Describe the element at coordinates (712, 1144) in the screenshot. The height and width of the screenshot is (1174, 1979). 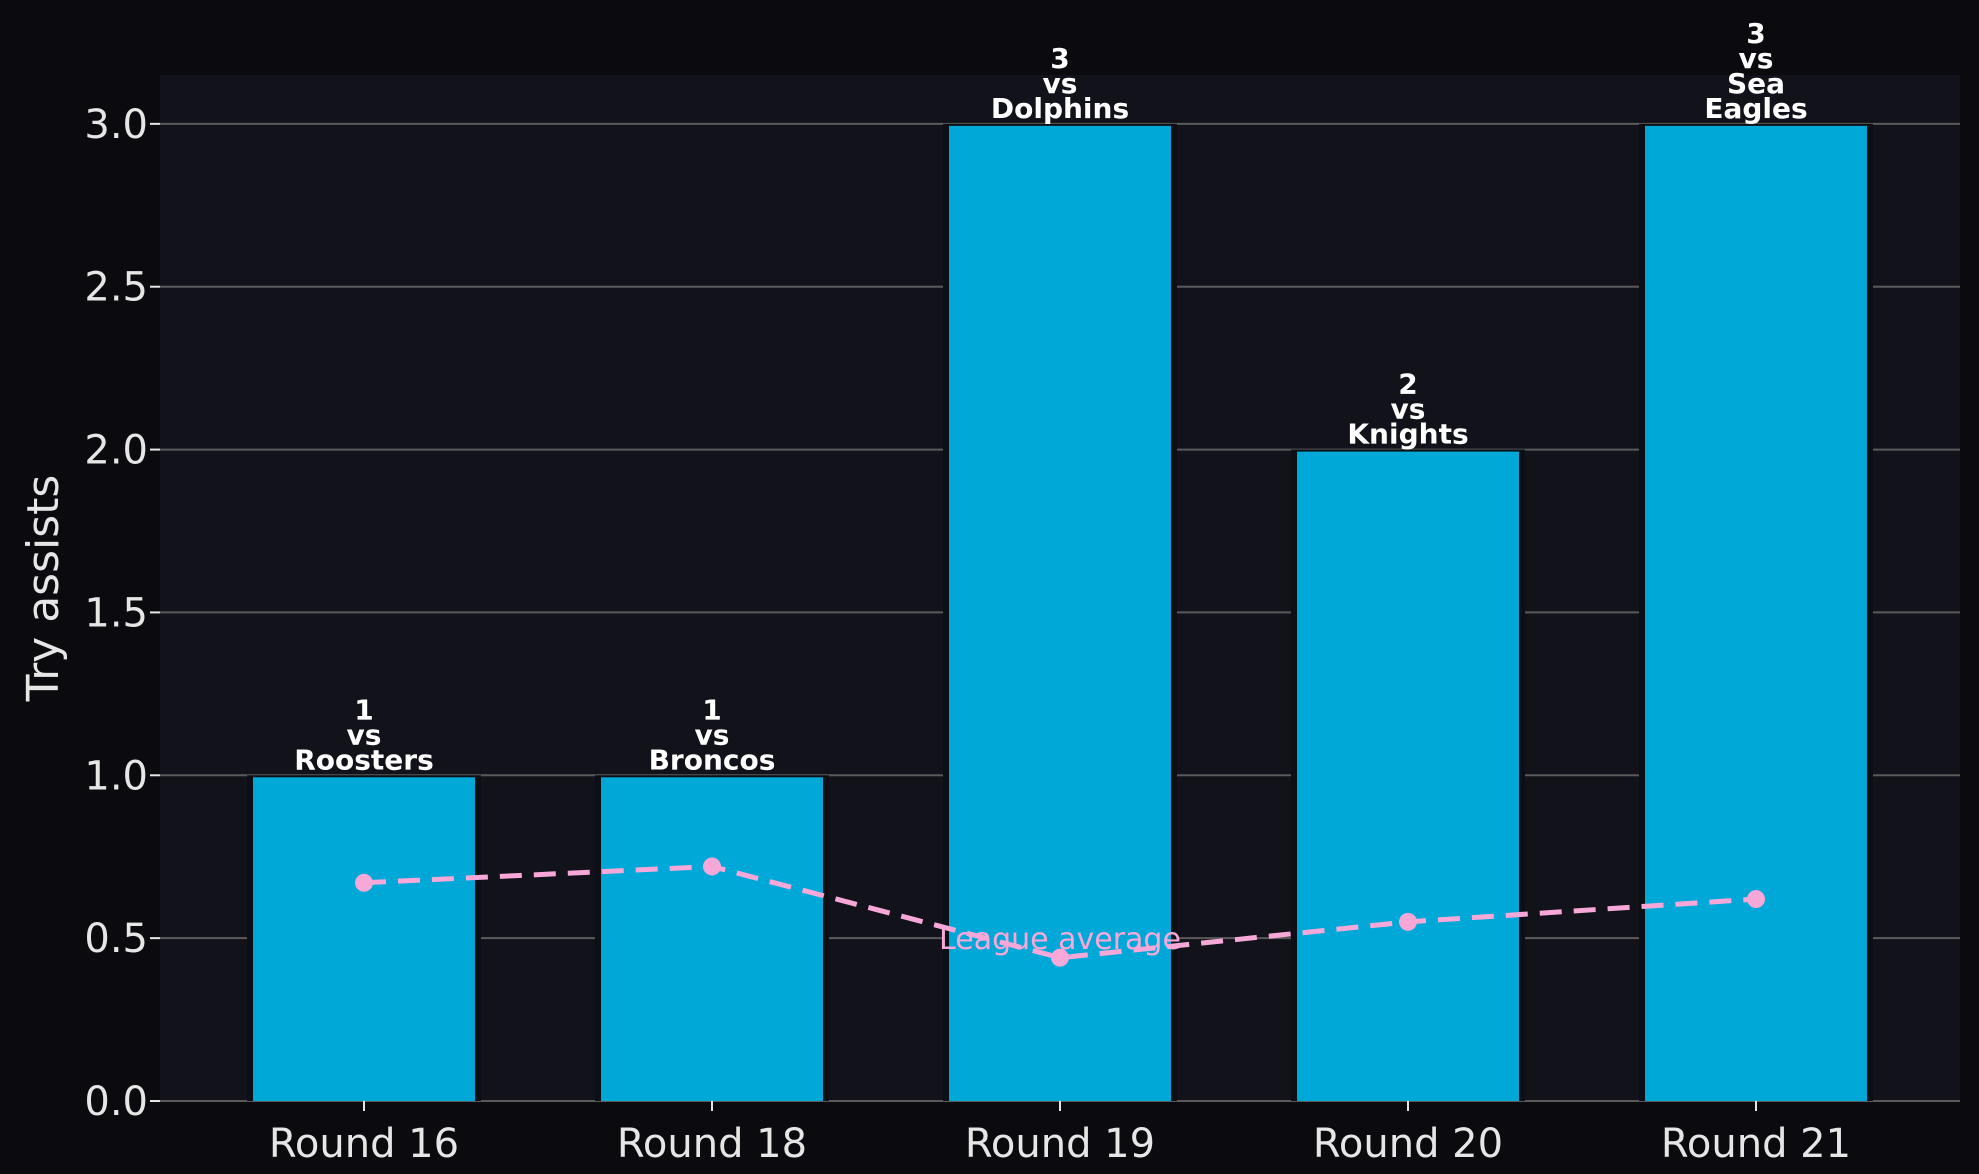
I see `x-tick-label: Round 18` at that location.